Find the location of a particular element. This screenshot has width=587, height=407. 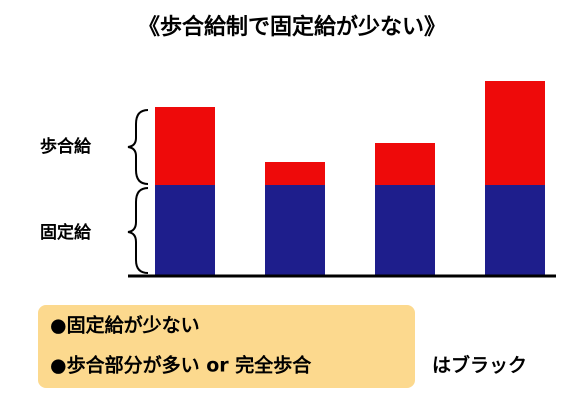

note-box is located at coordinates (226, 346).